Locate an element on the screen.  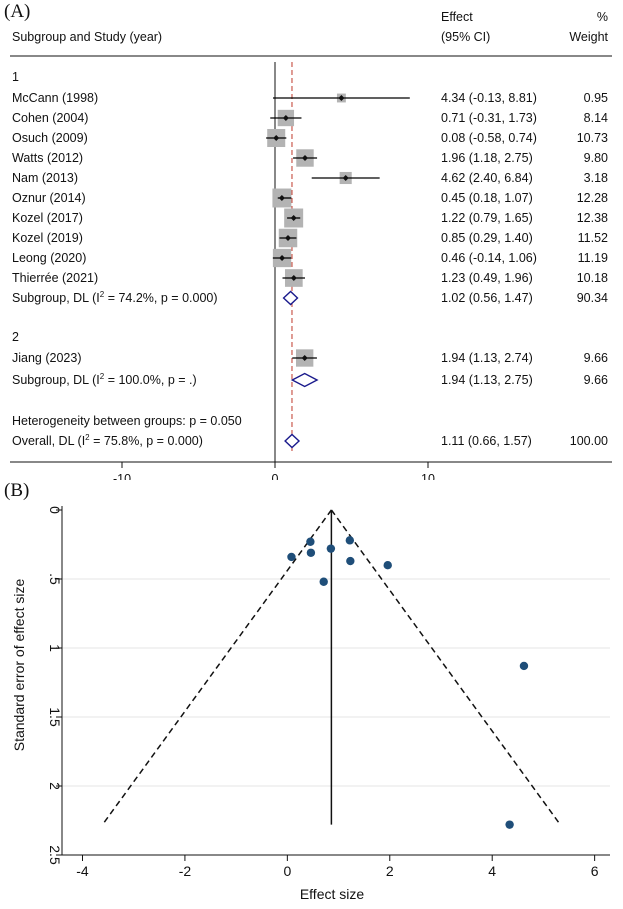
row-label: Overall, DL (I2 = 75.8%, p = 0.000) is located at coordinates (107, 440).